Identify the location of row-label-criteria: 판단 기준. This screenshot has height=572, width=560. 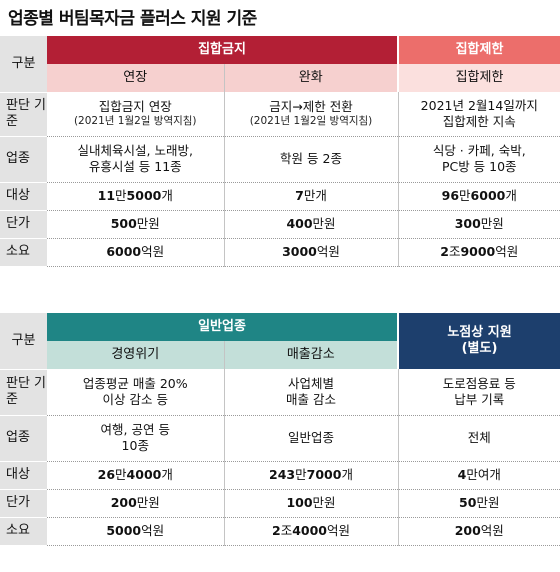
(23, 114).